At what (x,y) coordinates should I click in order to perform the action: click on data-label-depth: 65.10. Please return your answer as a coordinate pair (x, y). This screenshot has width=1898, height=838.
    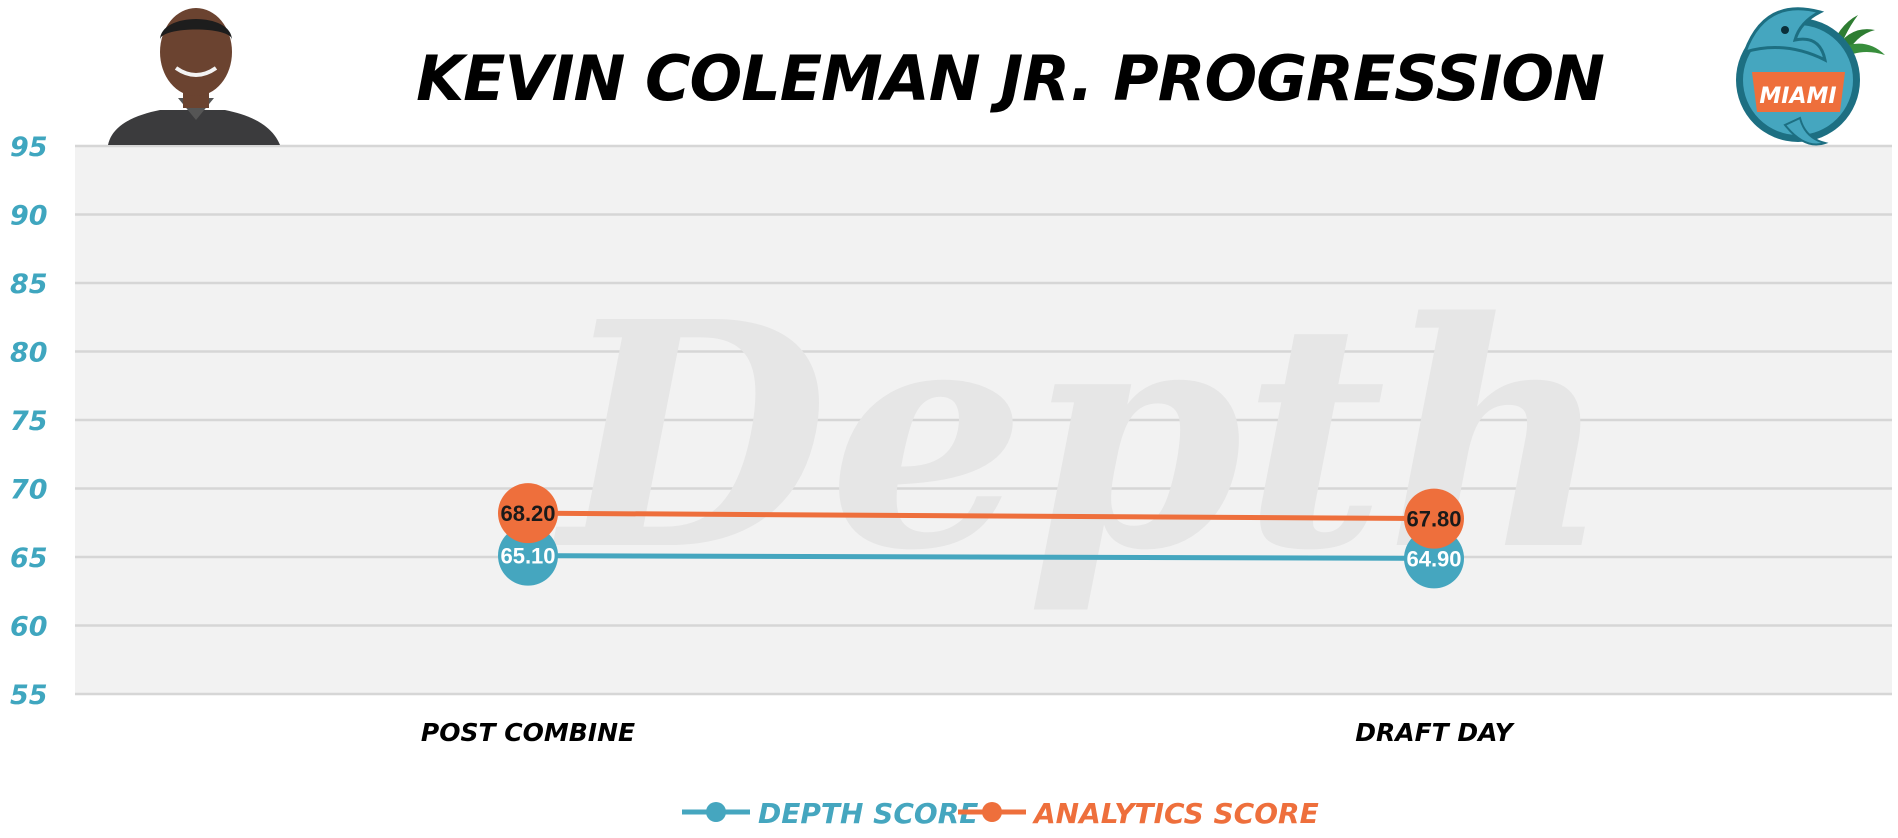
    Looking at the image, I should click on (527, 556).